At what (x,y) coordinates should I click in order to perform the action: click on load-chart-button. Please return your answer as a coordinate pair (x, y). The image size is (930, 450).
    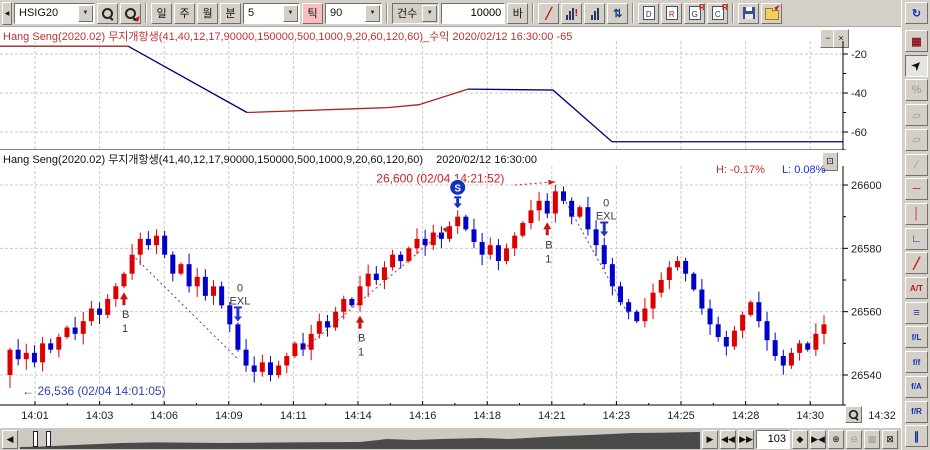
    Looking at the image, I should click on (772, 13).